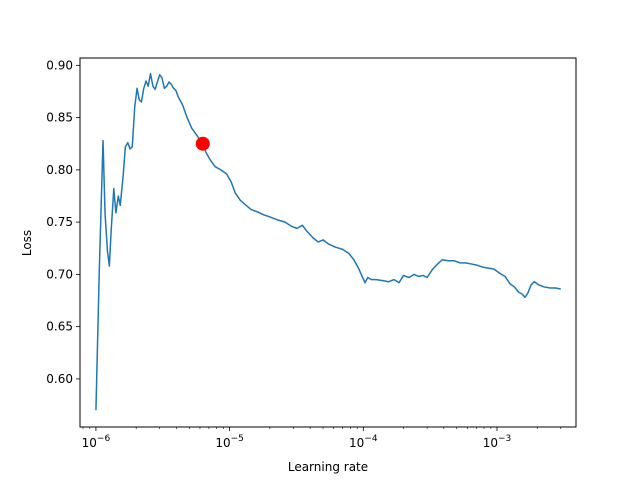 The height and width of the screenshot is (480, 640). I want to click on x-axis-ticks: 10⁻⁶ 10⁻⁵ 10⁻⁴ 10⁻³, so click(322, 438).